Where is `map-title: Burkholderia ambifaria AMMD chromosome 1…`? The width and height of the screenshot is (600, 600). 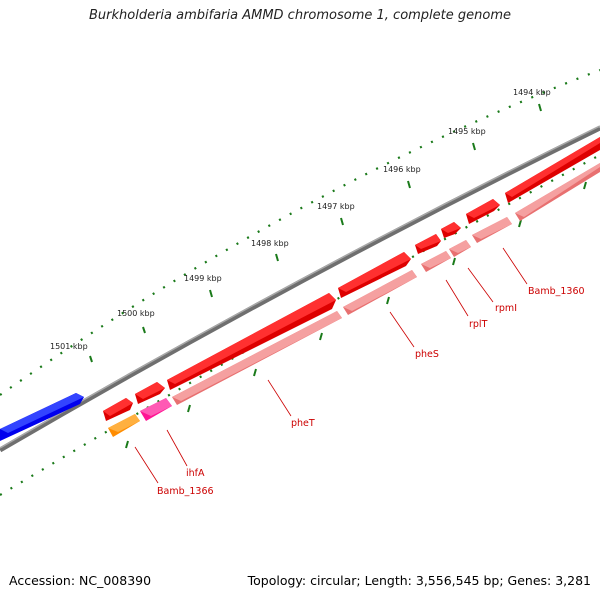 map-title: Burkholderia ambifaria AMMD chromosome 1… is located at coordinates (300, 15).